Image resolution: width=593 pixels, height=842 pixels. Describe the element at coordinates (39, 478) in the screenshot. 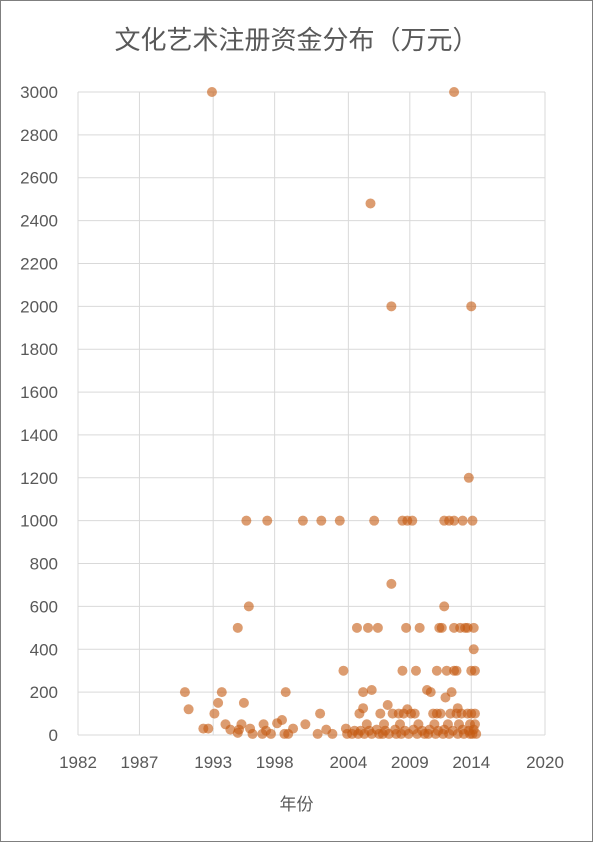

I see `y-tick-label: 1200` at that location.